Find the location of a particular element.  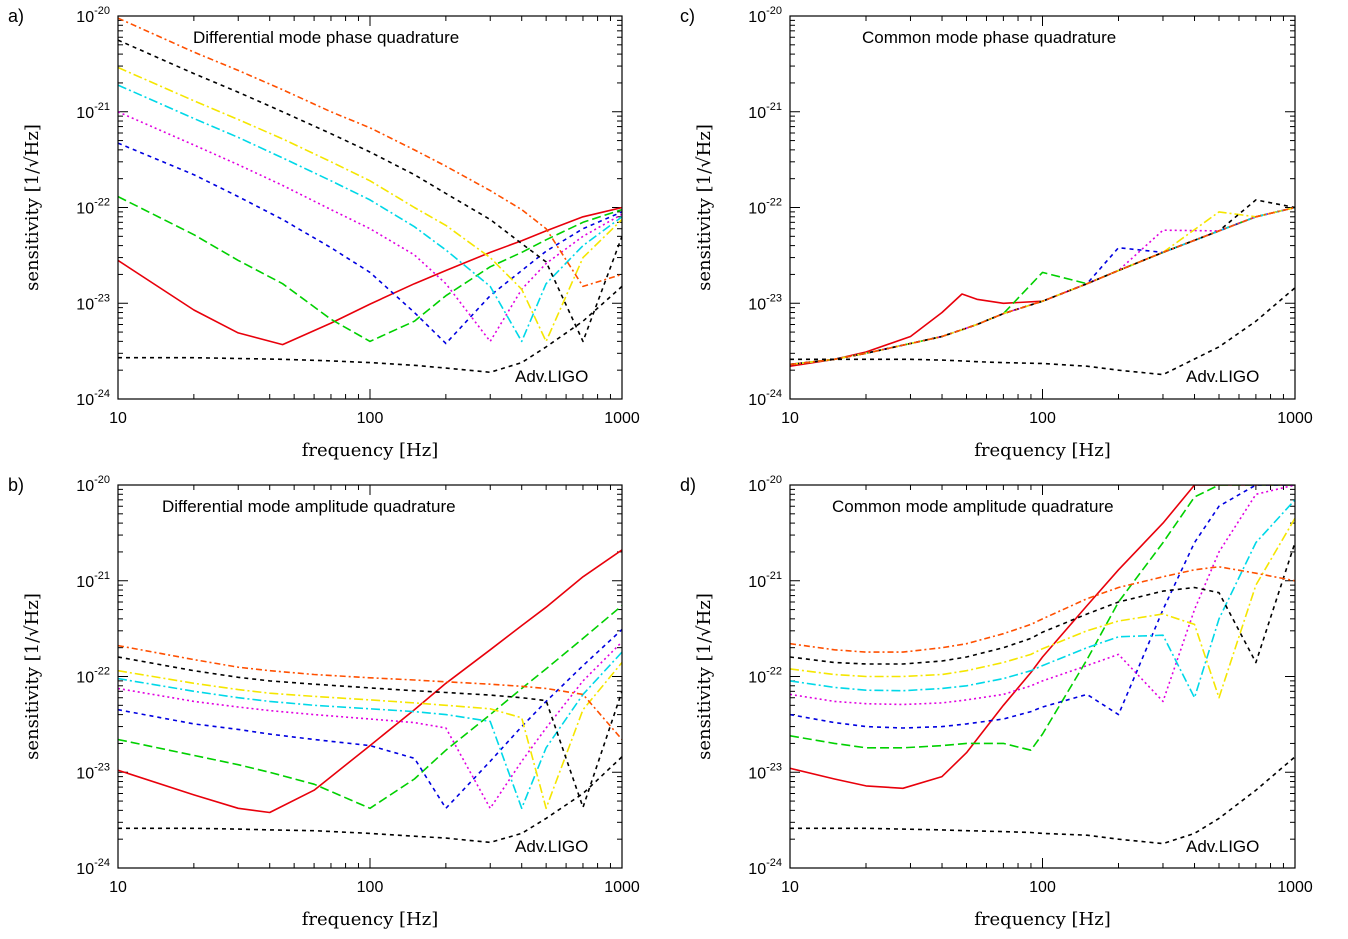

chart-title: Common mode phase quadrature is located at coordinates (989, 37).